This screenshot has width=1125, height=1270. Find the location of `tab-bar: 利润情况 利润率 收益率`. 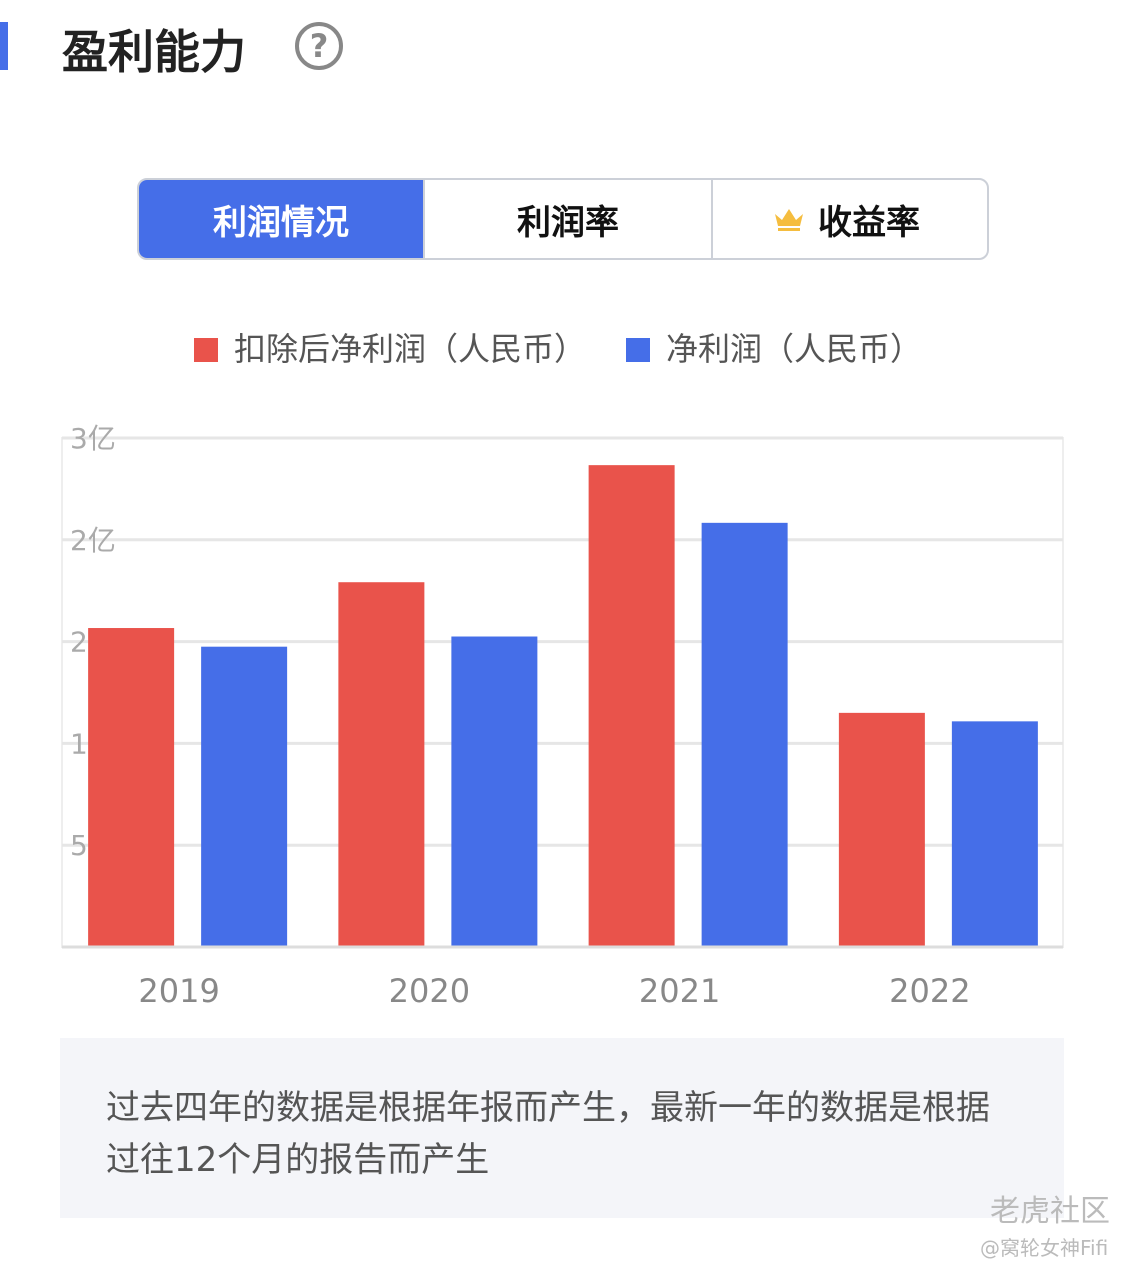

tab-bar: 利润情况 利润率 收益率 is located at coordinates (563, 219).